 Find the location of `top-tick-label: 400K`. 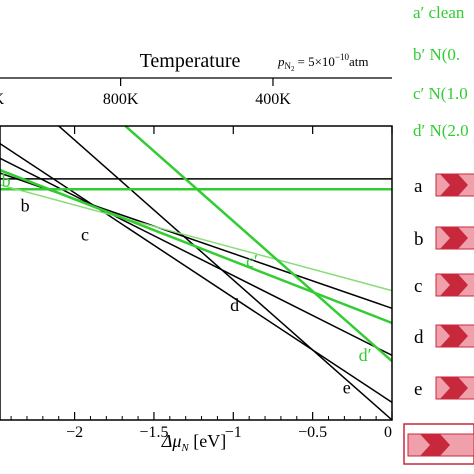

top-tick-label: 400K is located at coordinates (273, 99).